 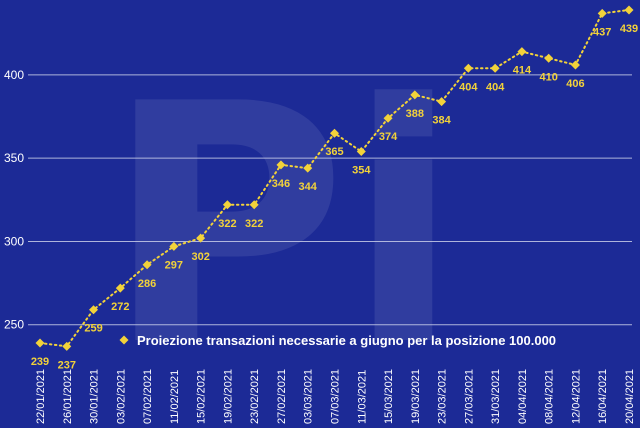 What do you see at coordinates (14, 158) in the screenshot?
I see `y-tick-label: 350` at bounding box center [14, 158].